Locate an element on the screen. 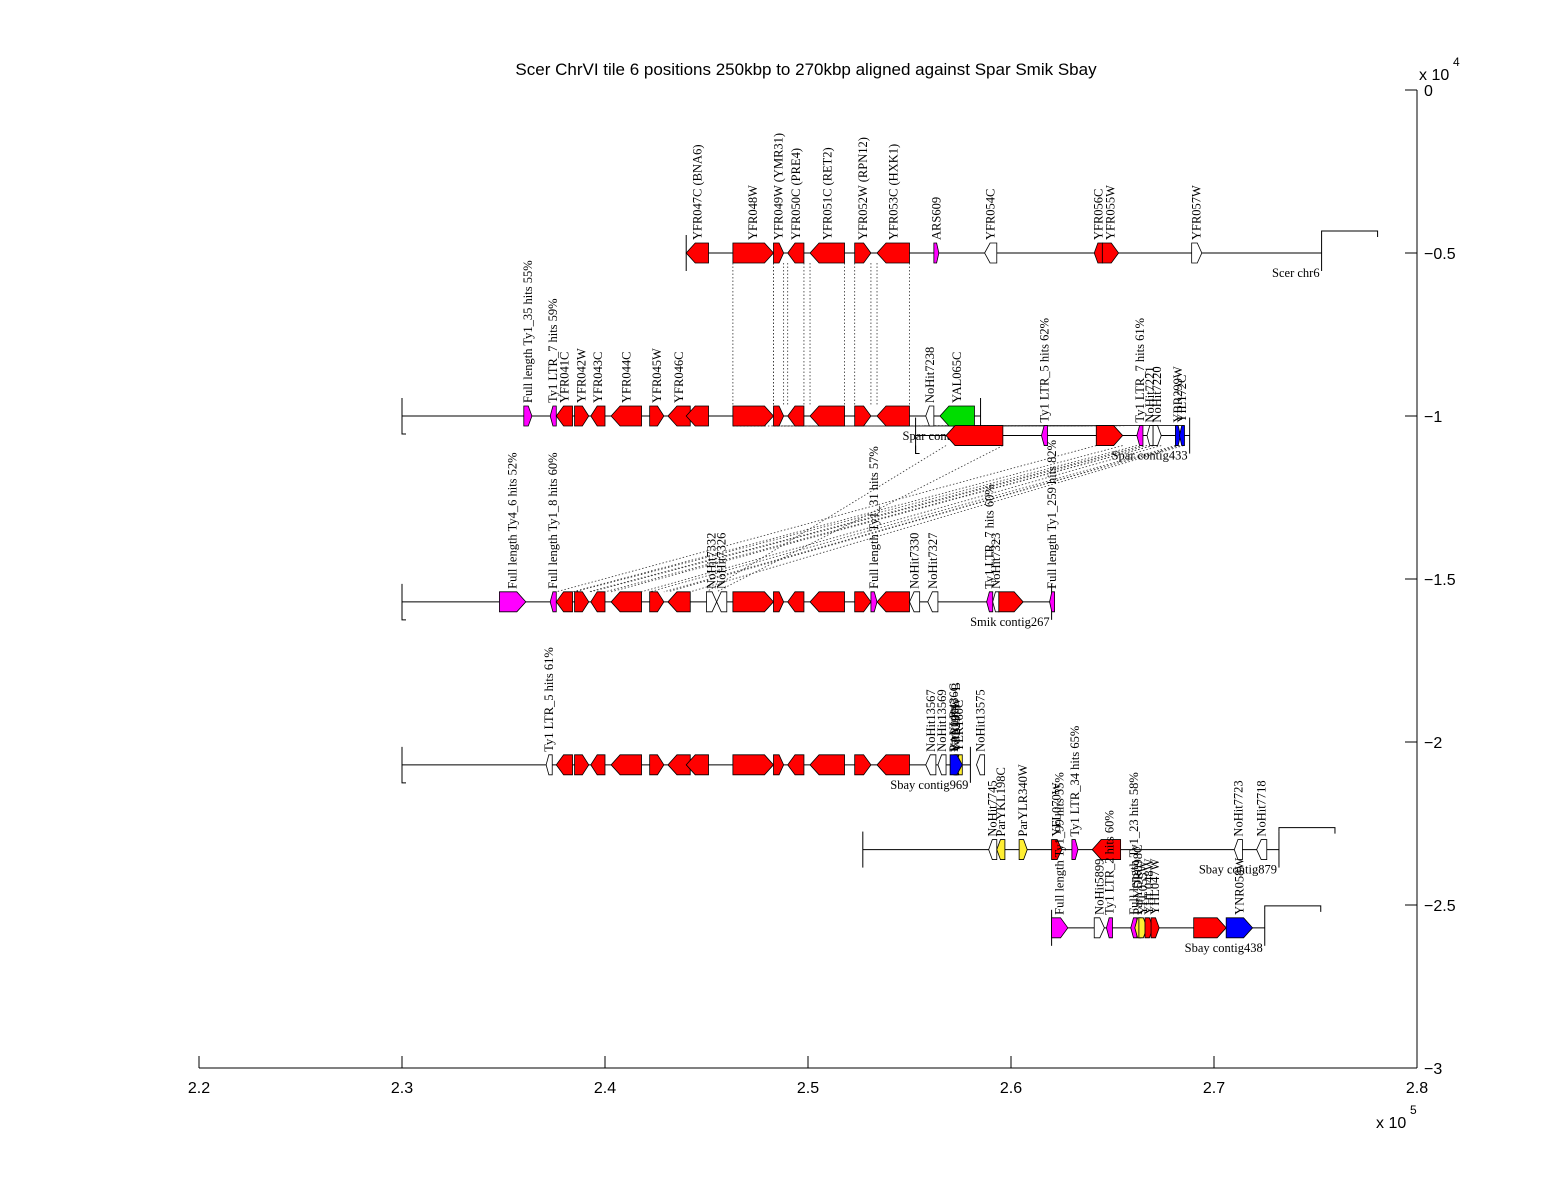  gene-label: YFR044C is located at coordinates (626, 377).